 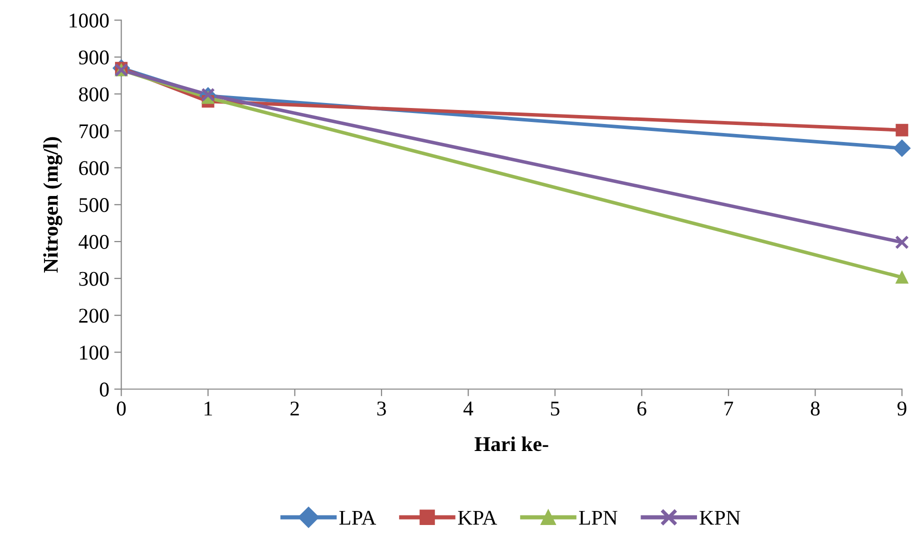 I want to click on x-tick-label: 9, so click(x=901, y=409).